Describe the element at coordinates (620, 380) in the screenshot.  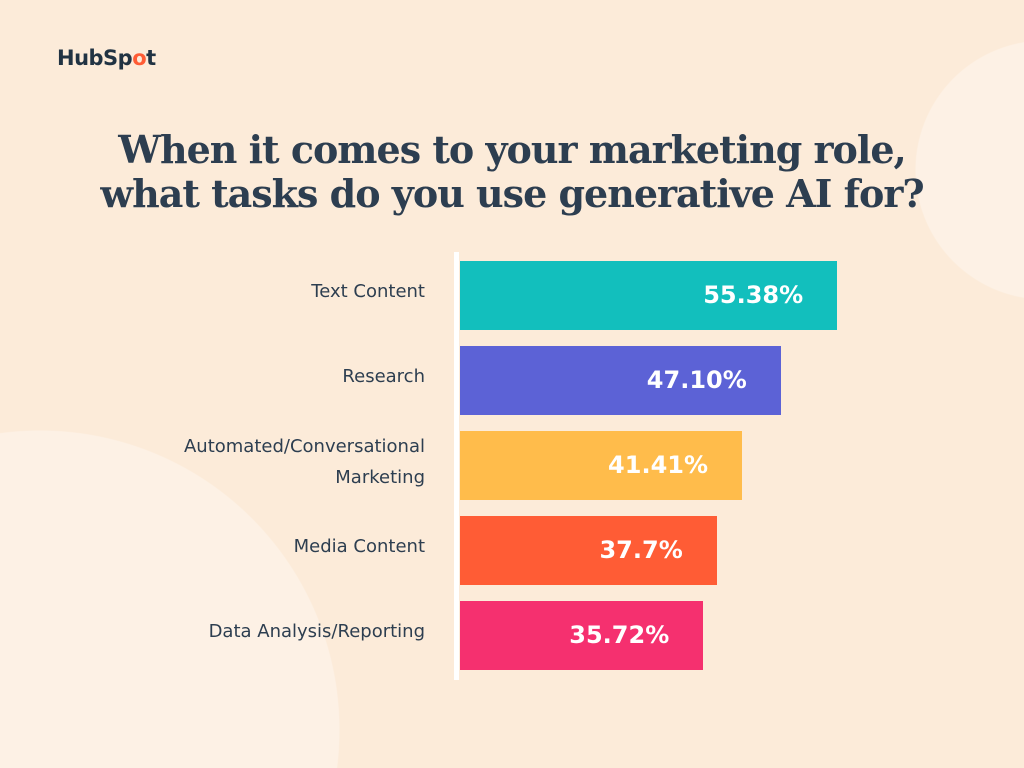
I see `bar: 47.10%` at that location.